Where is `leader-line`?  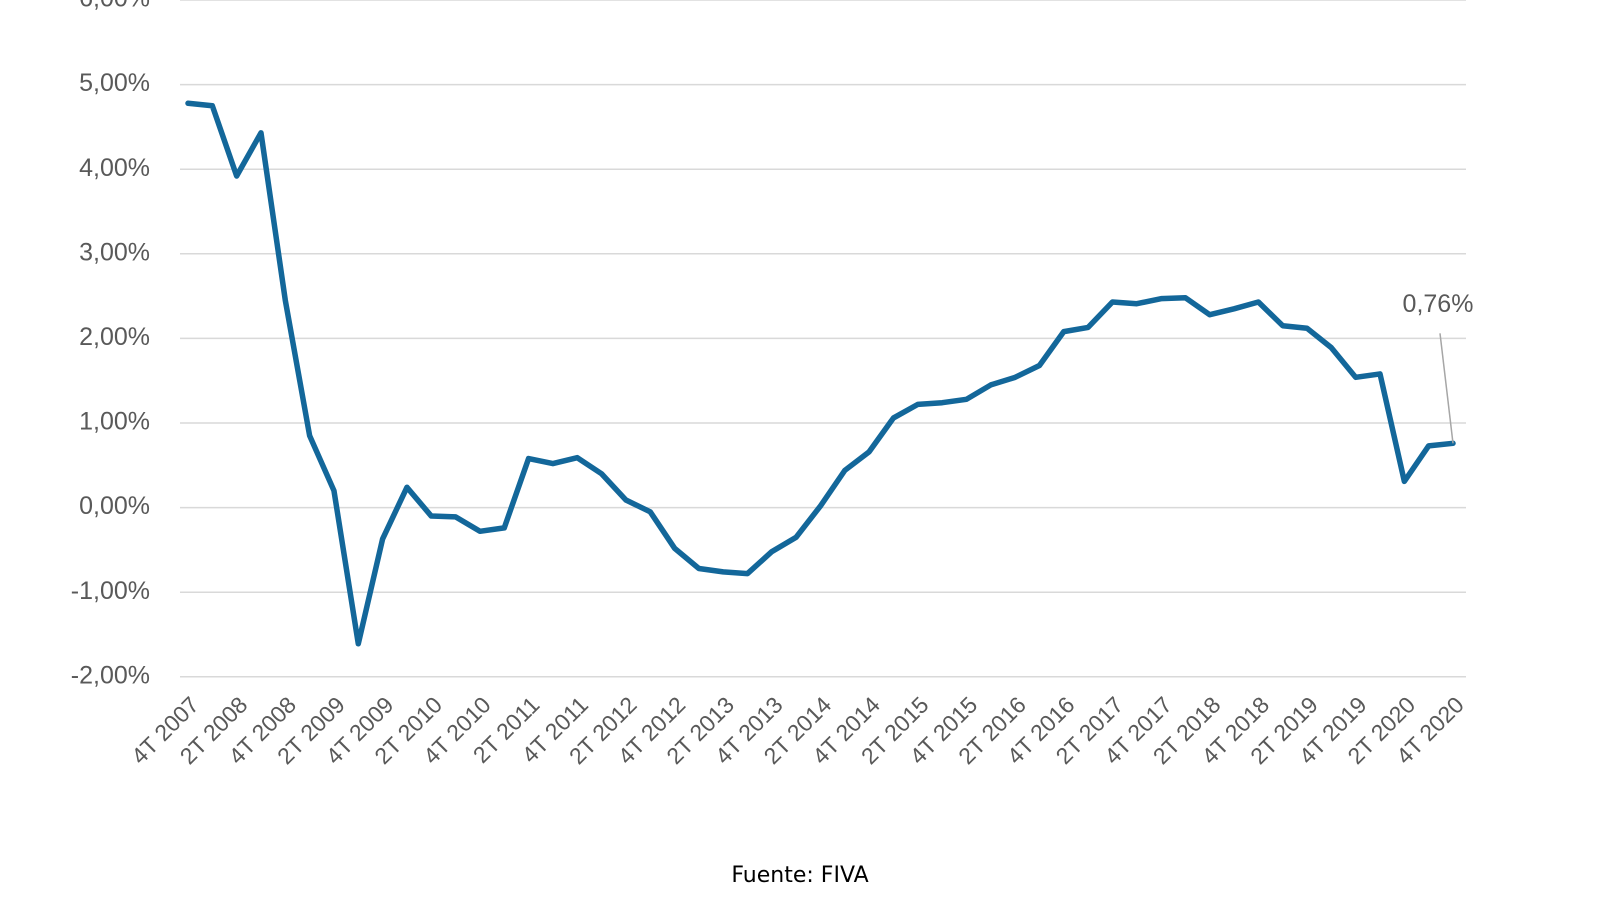
leader-line is located at coordinates (1446, 388).